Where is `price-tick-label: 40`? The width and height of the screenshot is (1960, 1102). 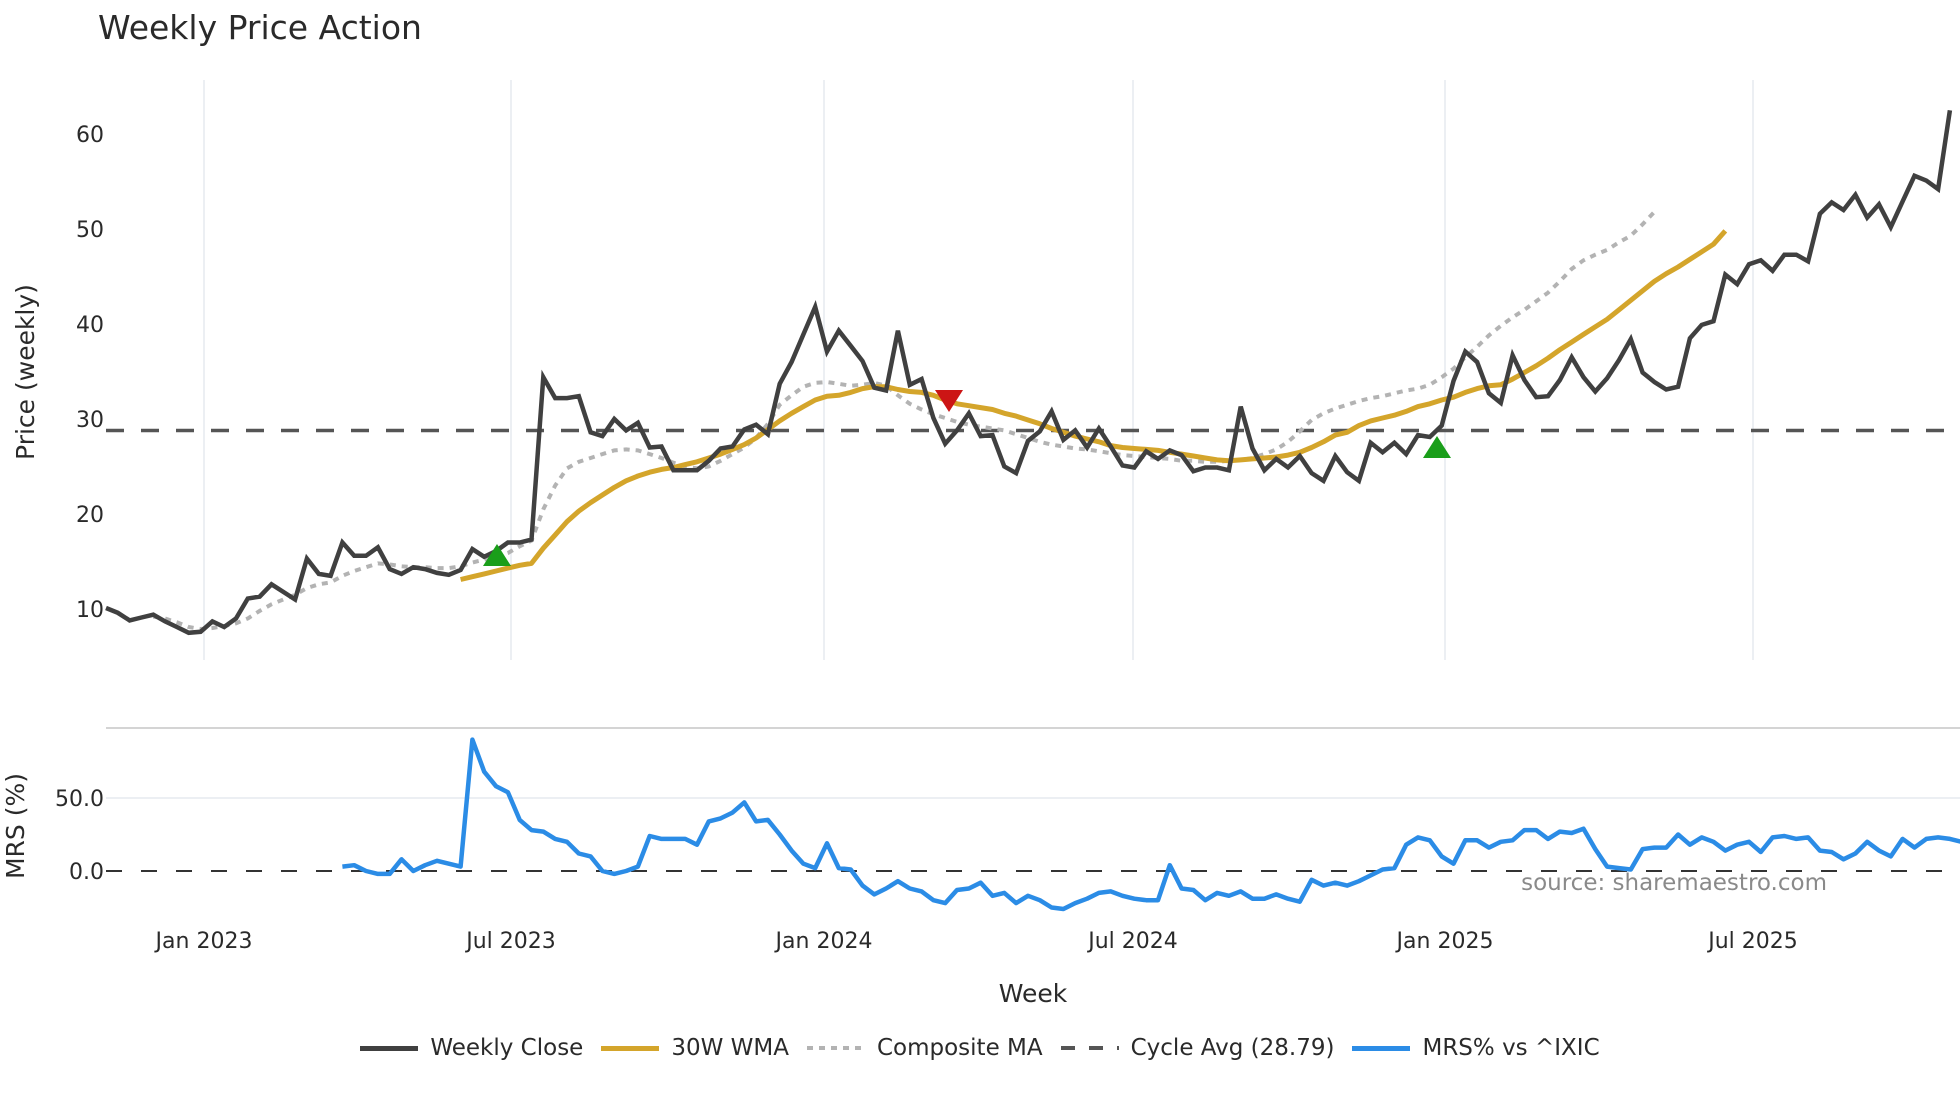 price-tick-label: 40 is located at coordinates (90, 325).